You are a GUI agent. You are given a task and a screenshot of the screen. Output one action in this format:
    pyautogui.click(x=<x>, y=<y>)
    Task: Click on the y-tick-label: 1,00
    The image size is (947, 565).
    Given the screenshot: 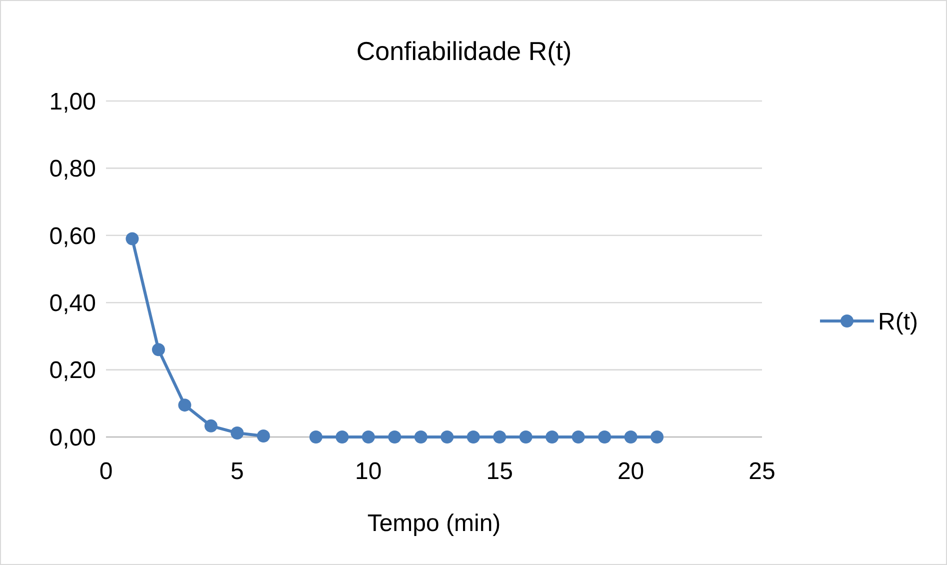 What is the action you would take?
    pyautogui.click(x=72, y=102)
    